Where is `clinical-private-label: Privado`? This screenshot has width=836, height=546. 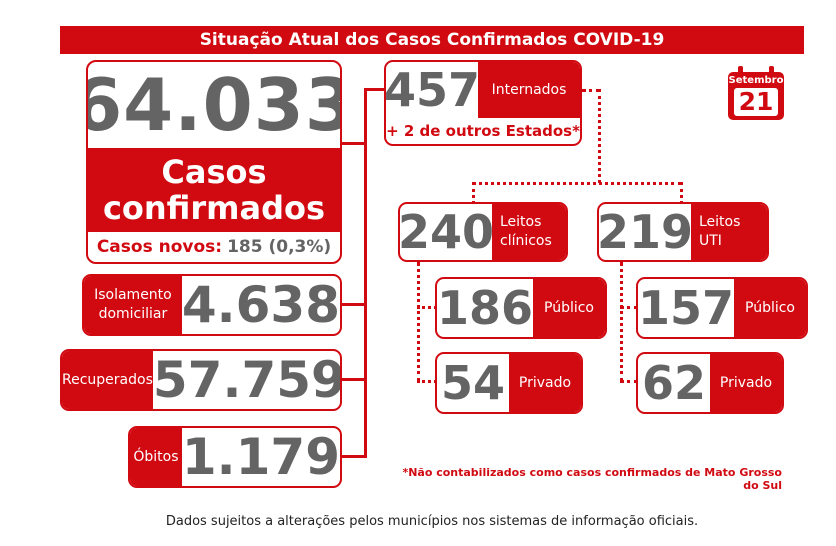 clinical-private-label: Privado is located at coordinates (545, 383).